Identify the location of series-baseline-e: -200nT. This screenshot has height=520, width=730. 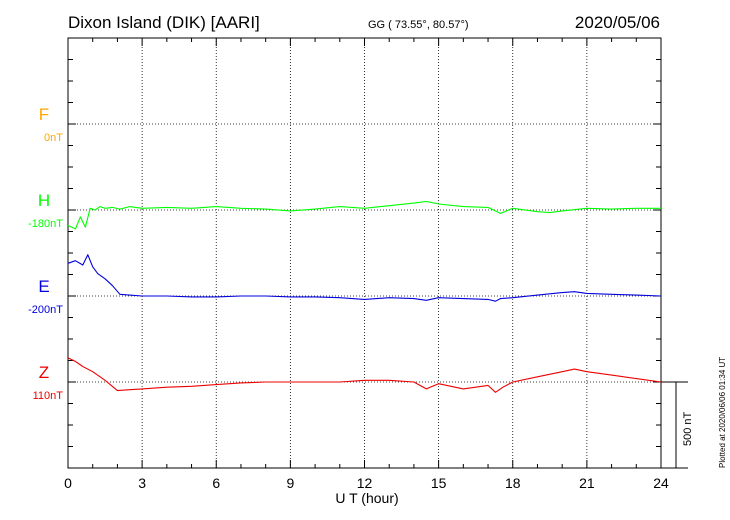
(45, 310).